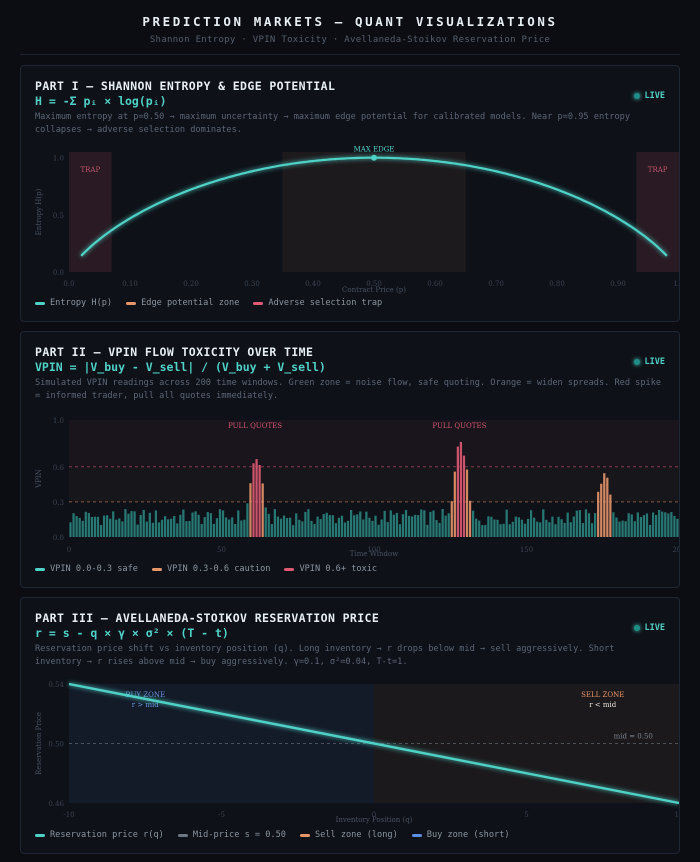 This screenshot has width=700, height=862. Describe the element at coordinates (317, 303) in the screenshot. I see `legend-item-trap: Adverse selection trap` at that location.